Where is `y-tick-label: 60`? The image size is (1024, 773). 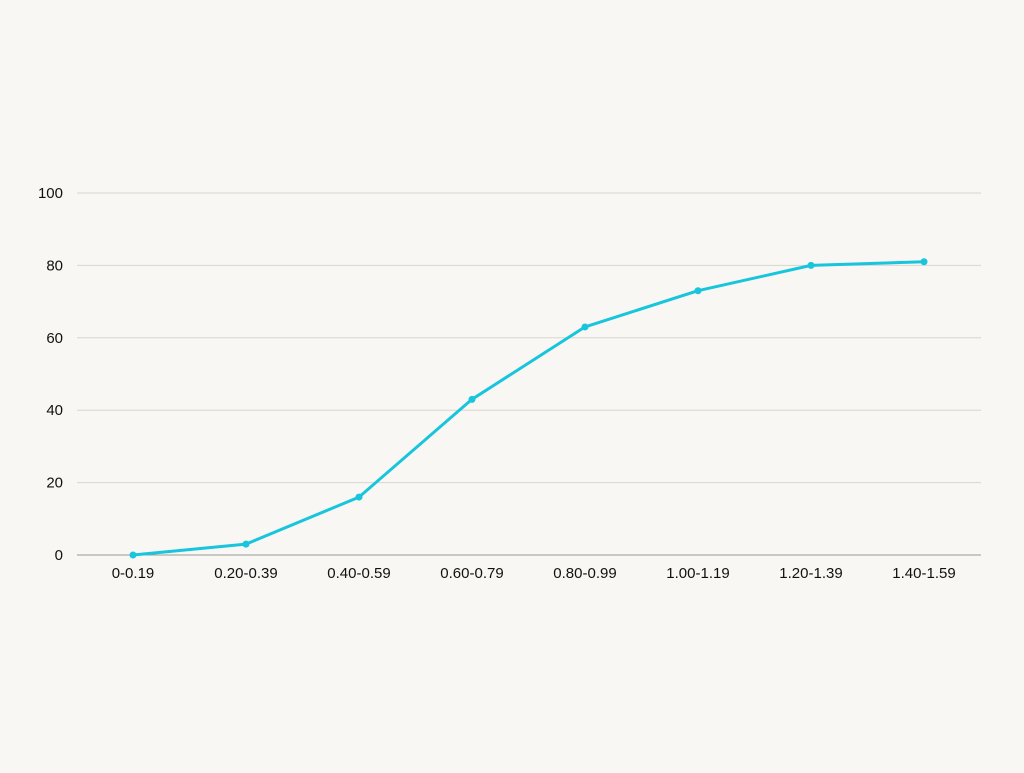
y-tick-label: 60 is located at coordinates (54, 338).